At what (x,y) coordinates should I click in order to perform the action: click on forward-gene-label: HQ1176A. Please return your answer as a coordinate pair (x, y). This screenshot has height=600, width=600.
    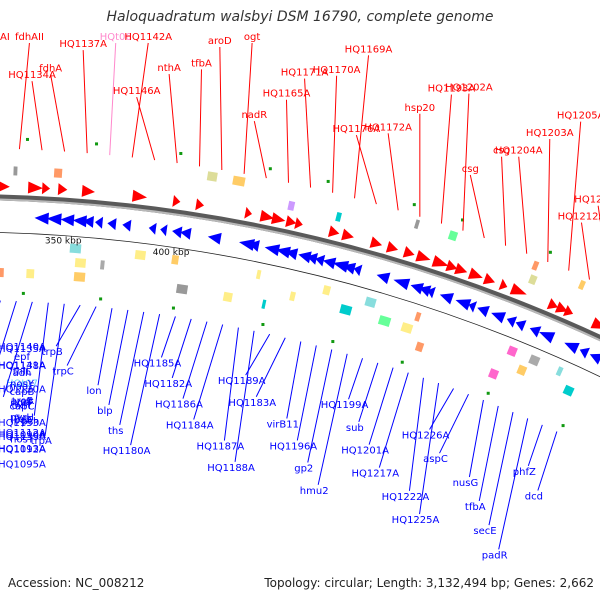
    Looking at the image, I should click on (357, 129).